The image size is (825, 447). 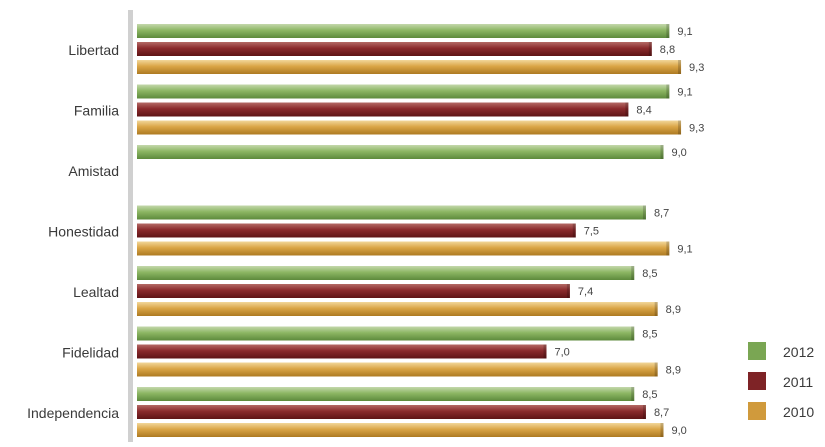 What do you see at coordinates (757, 411) in the screenshot?
I see `legend-swatch-2010` at bounding box center [757, 411].